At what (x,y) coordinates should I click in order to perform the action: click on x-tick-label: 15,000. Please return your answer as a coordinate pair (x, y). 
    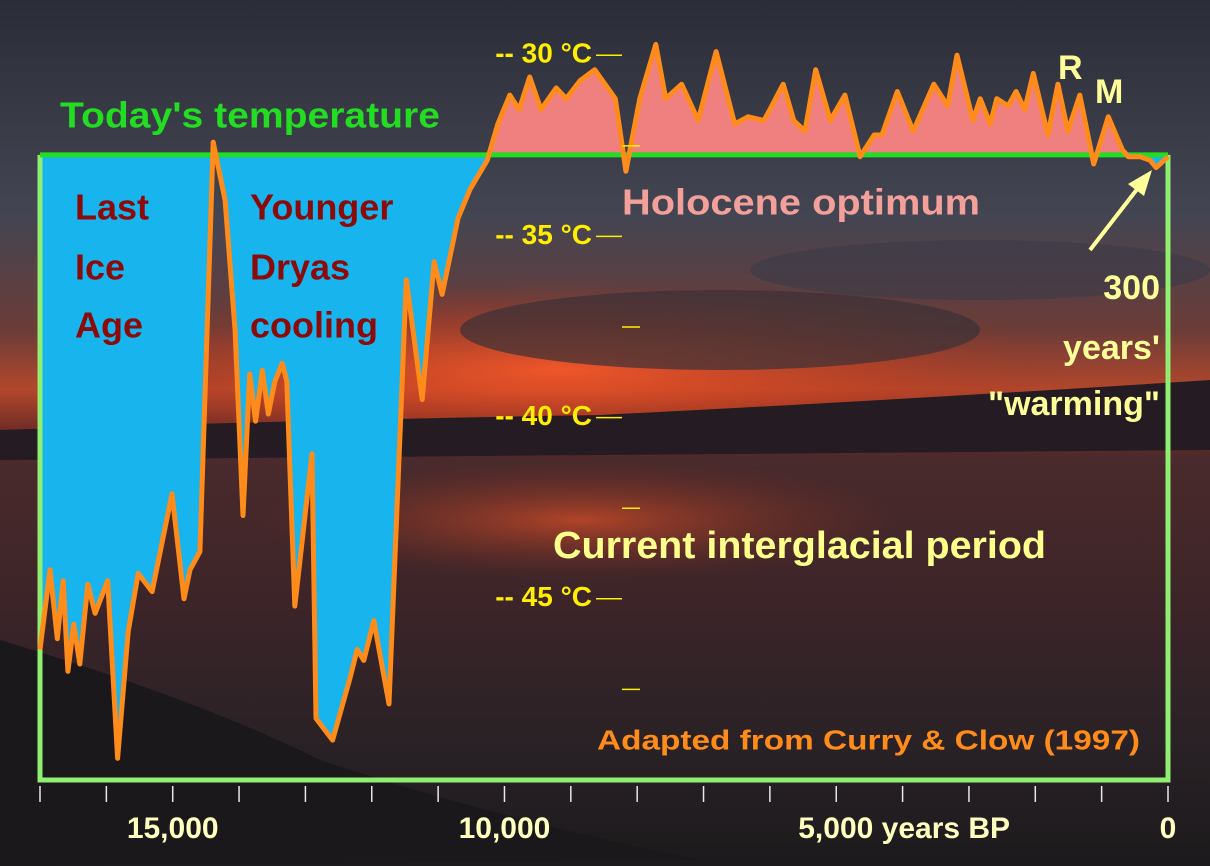
    Looking at the image, I should click on (173, 828).